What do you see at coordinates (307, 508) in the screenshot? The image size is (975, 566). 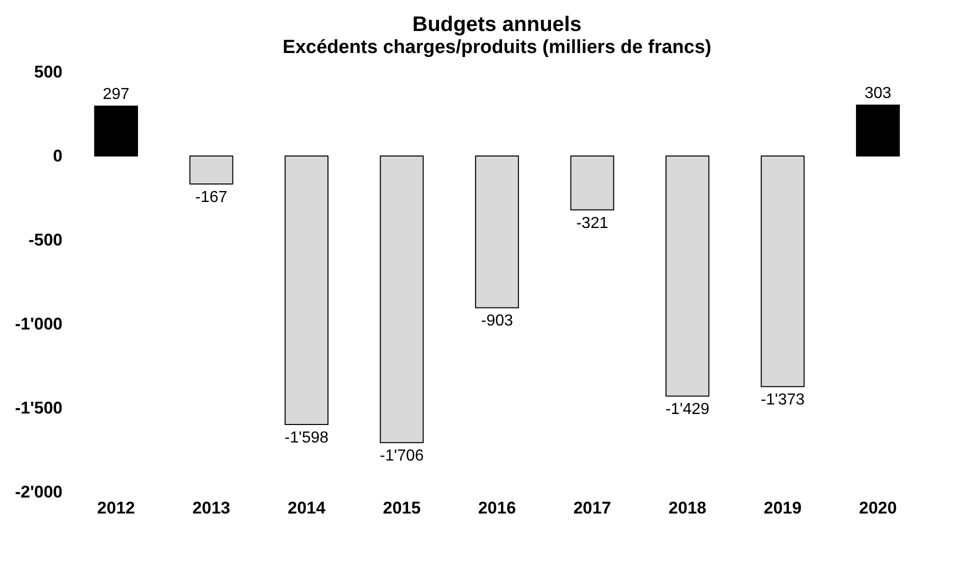 I see `x-tick-label: 2014` at bounding box center [307, 508].